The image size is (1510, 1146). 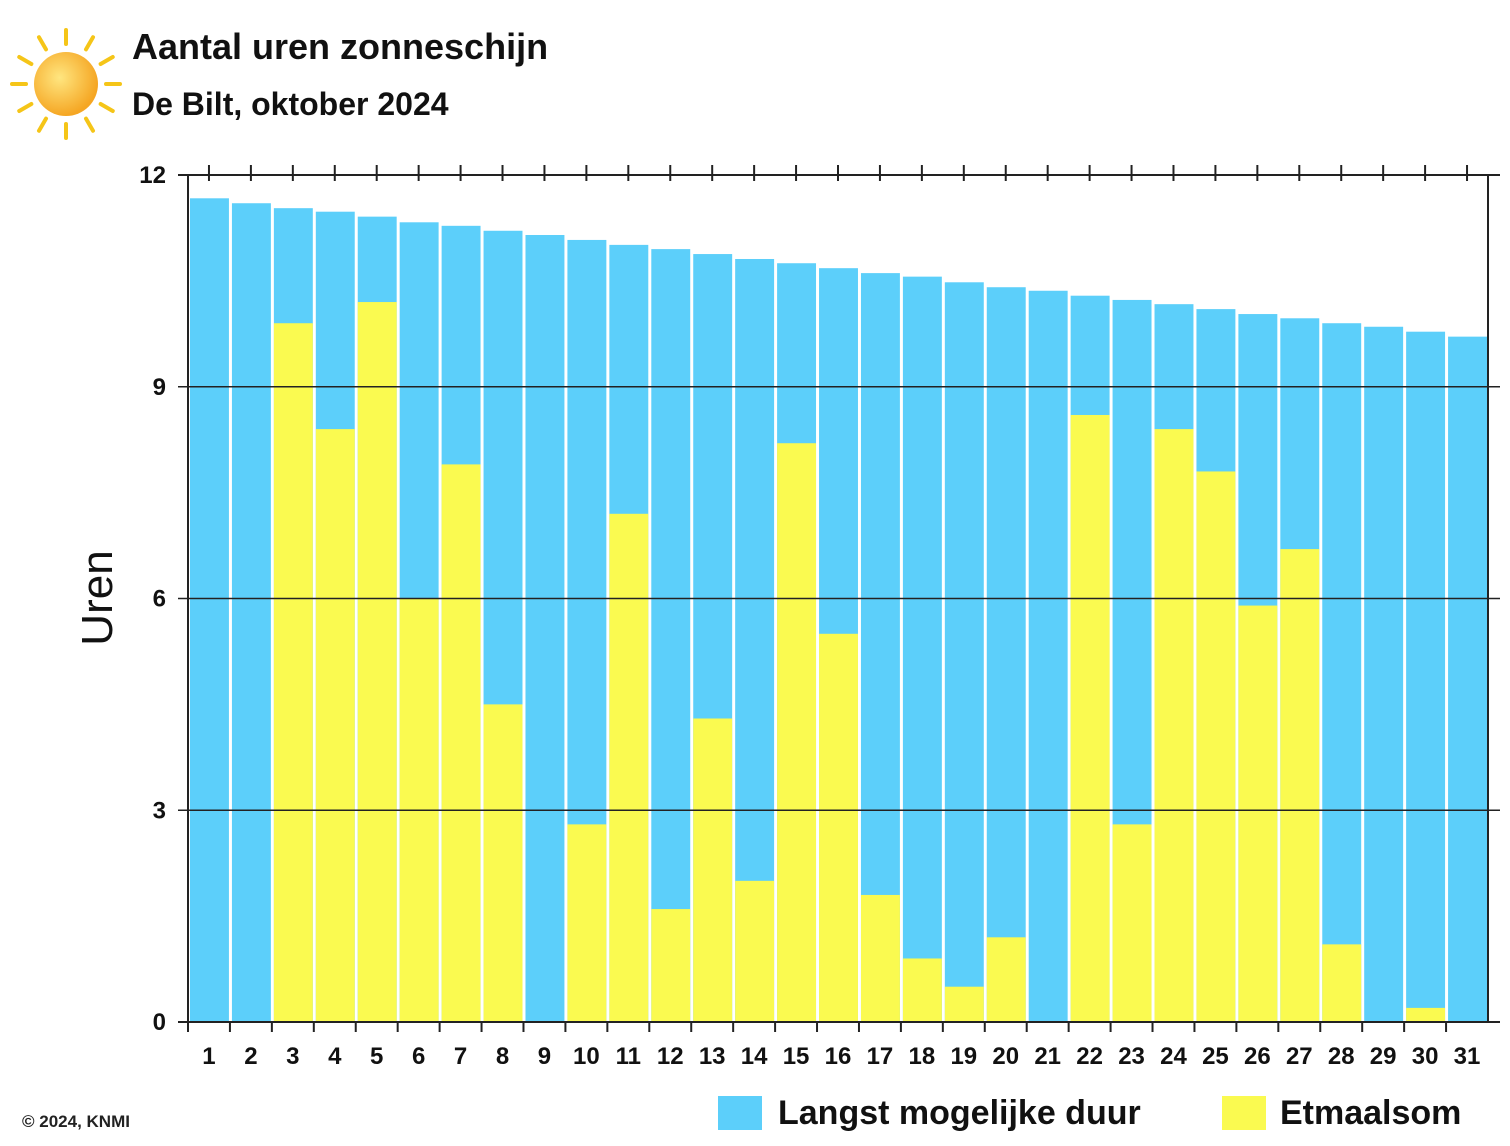 What do you see at coordinates (76, 1121) in the screenshot?
I see `credit: © 2024, KNMI` at bounding box center [76, 1121].